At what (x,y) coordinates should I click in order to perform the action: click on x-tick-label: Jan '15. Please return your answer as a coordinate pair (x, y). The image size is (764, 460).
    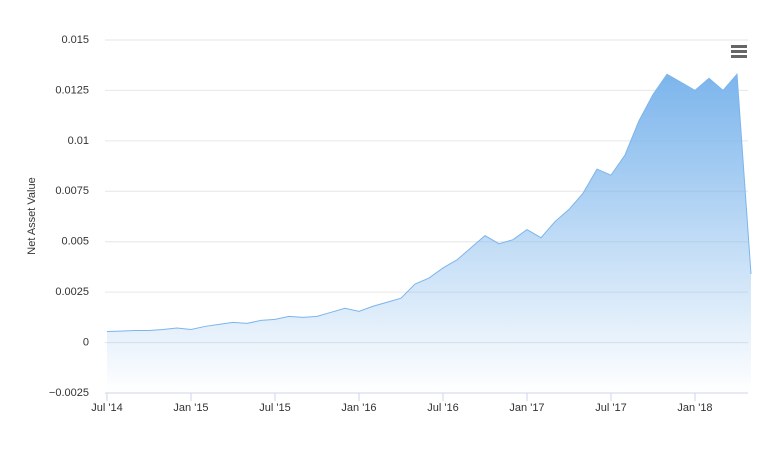
    Looking at the image, I should click on (190, 408).